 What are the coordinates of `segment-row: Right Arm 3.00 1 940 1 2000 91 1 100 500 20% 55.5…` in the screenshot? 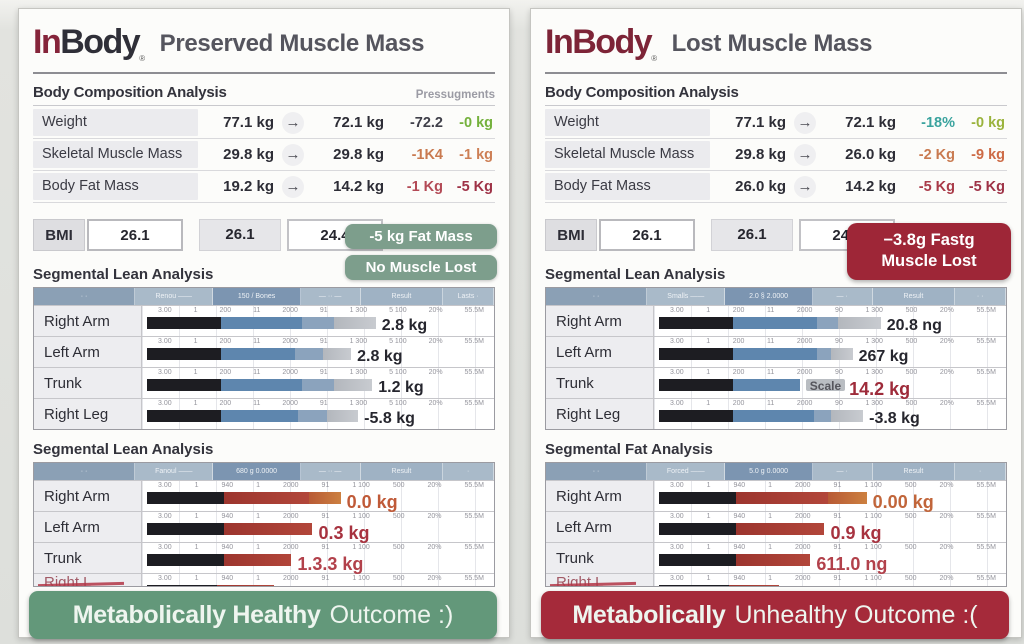 It's located at (776, 496).